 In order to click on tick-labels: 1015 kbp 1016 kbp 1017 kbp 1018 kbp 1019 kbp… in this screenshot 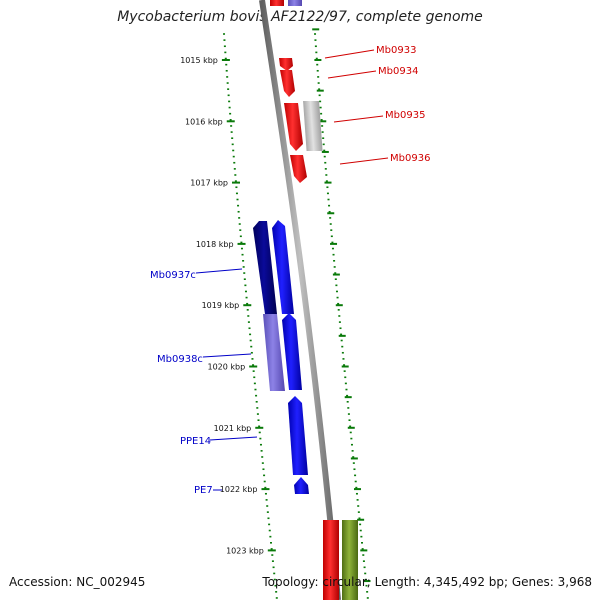, I will do `click(222, 305)`.